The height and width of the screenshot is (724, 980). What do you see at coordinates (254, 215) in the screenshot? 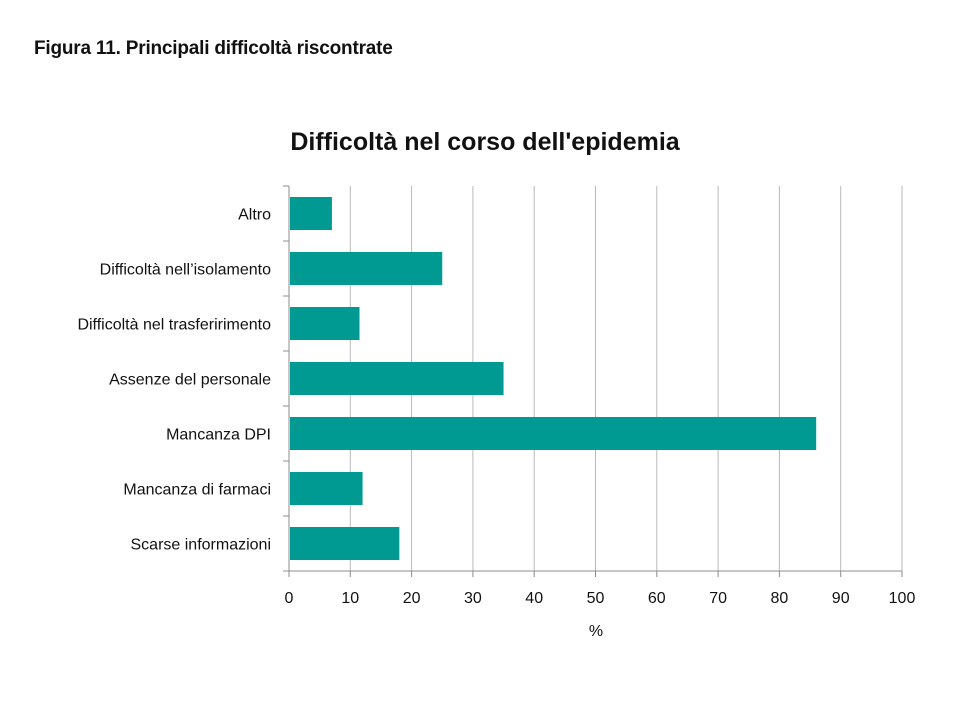
I see `category-label: Altro` at bounding box center [254, 215].